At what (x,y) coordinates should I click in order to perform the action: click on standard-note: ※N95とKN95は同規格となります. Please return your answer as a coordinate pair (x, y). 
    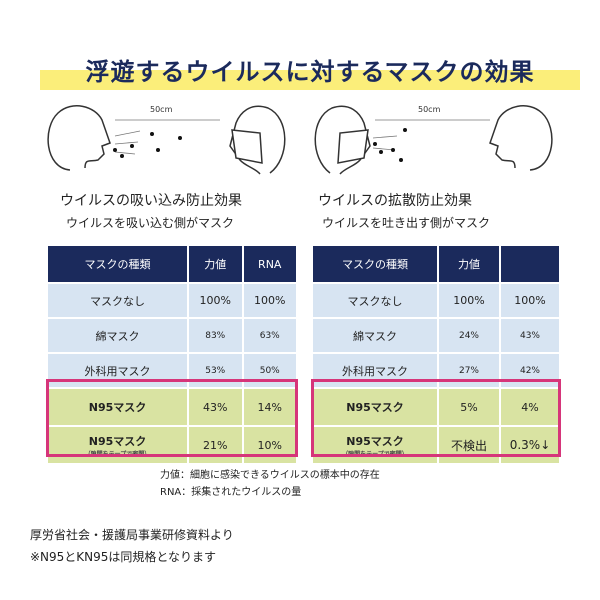
    Looking at the image, I should click on (123, 557).